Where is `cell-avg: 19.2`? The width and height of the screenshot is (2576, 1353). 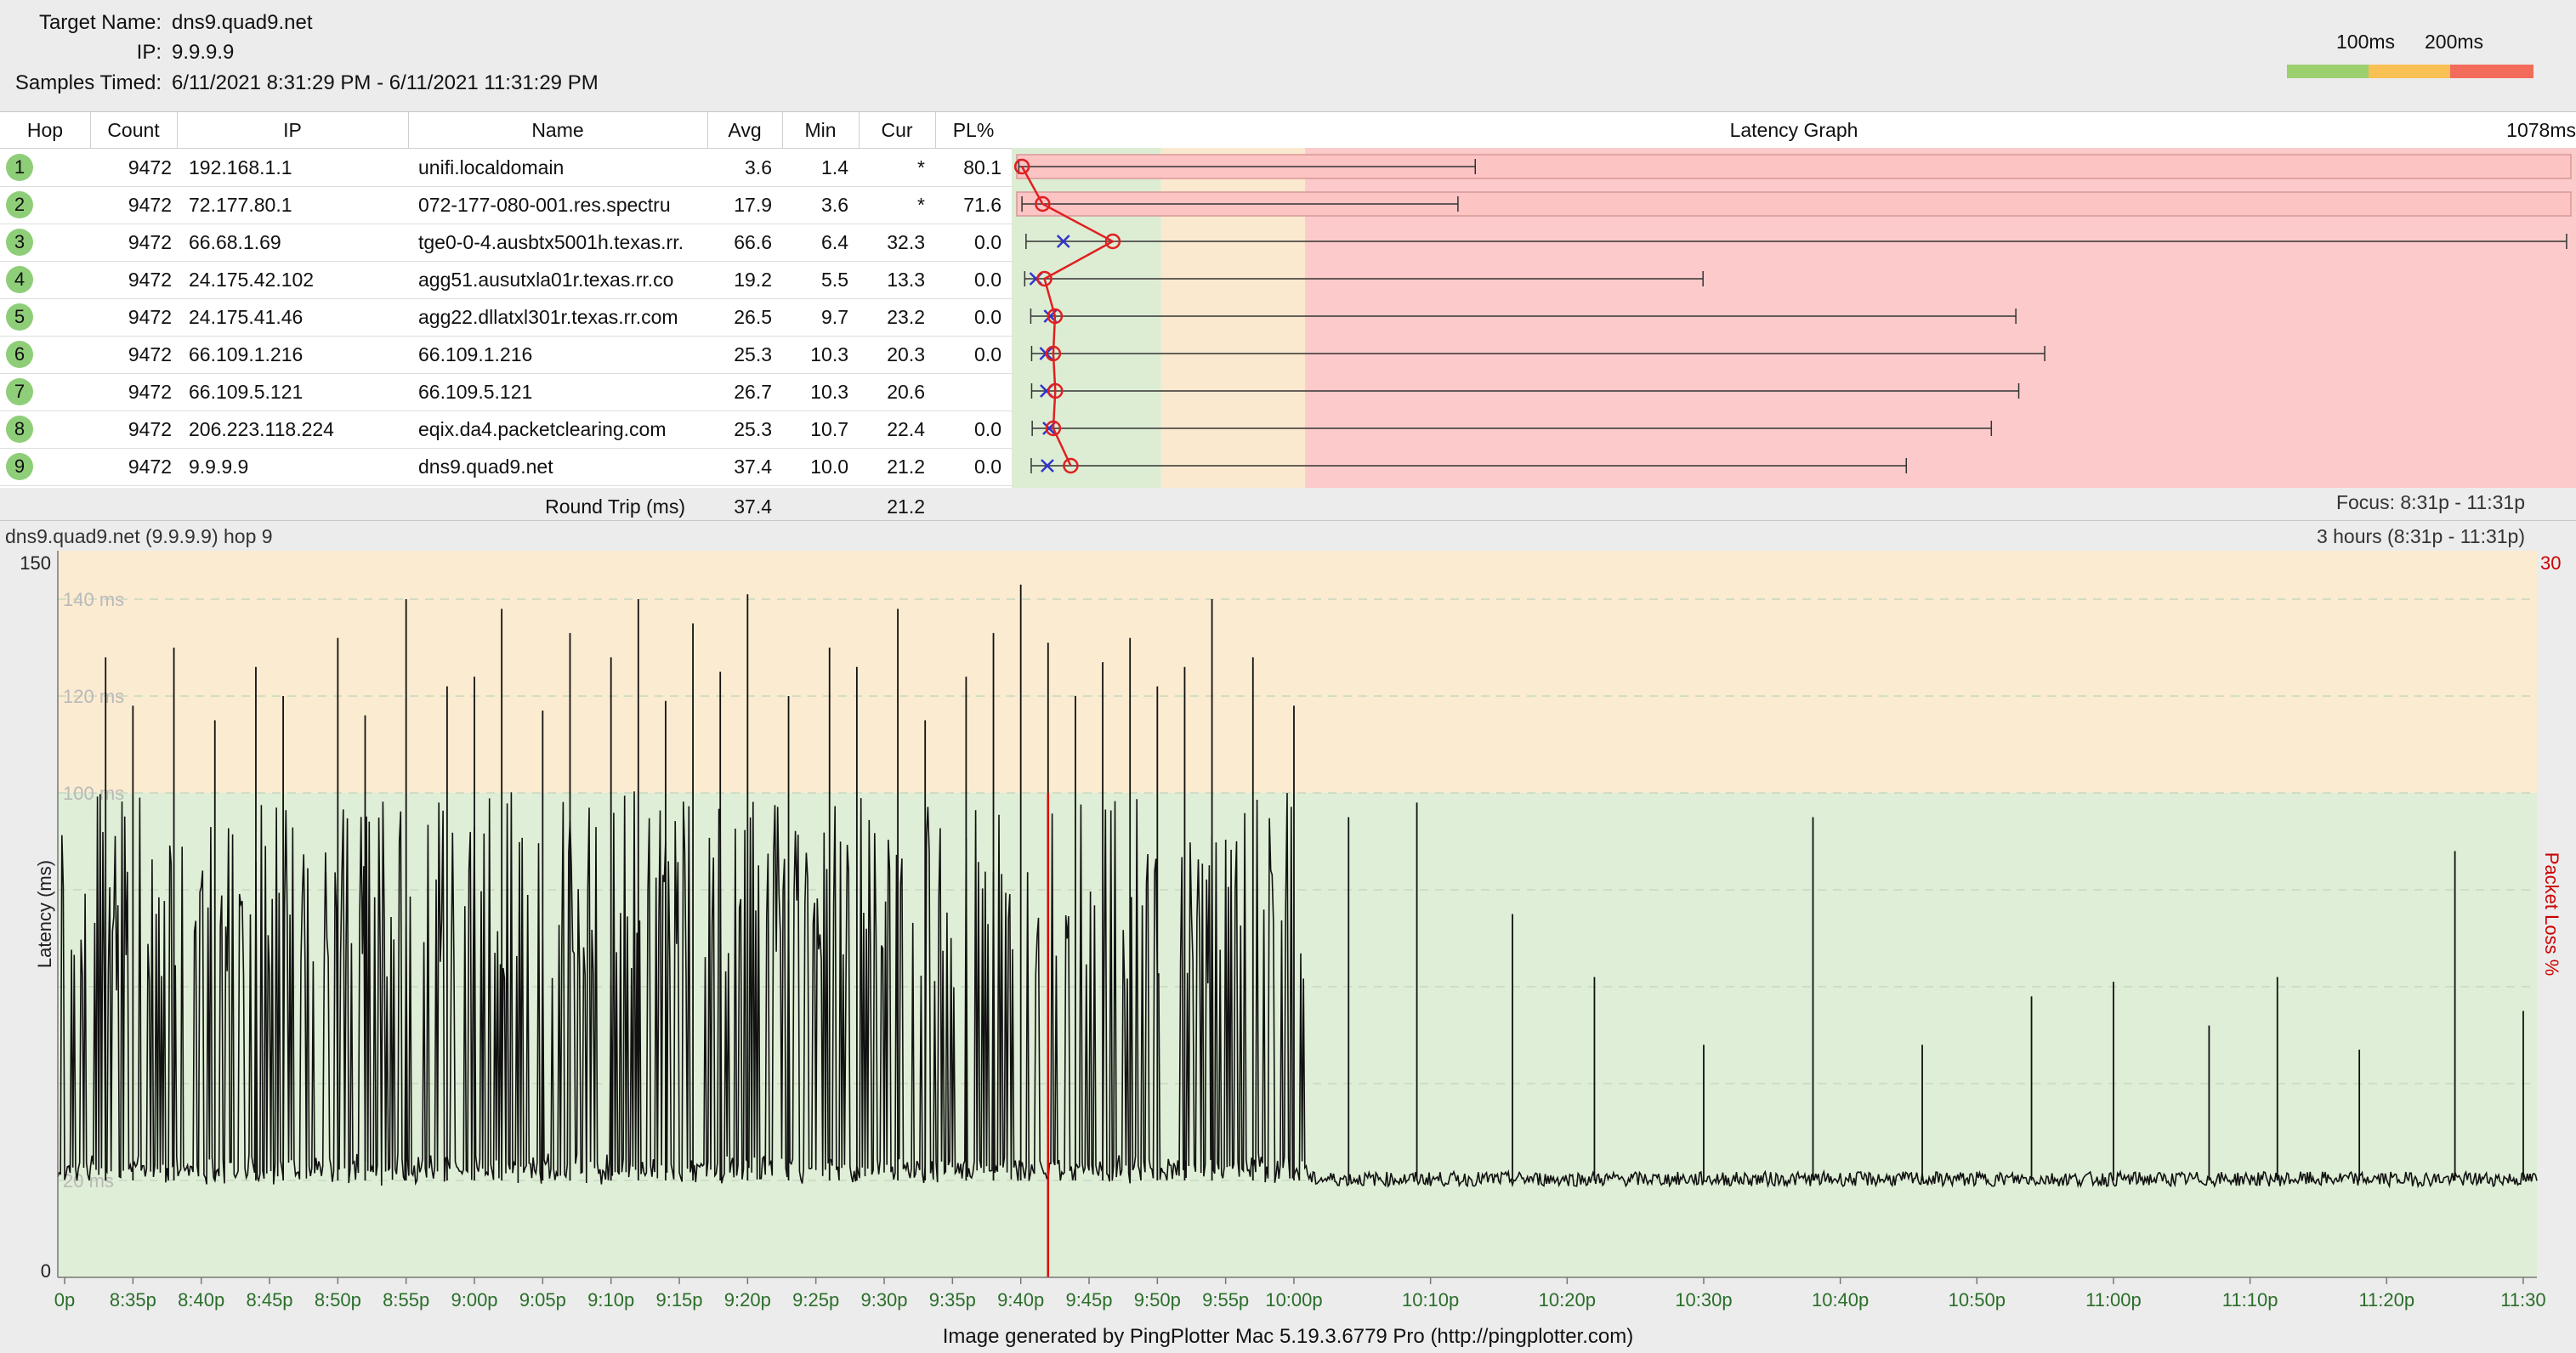 cell-avg: 19.2 is located at coordinates (753, 280).